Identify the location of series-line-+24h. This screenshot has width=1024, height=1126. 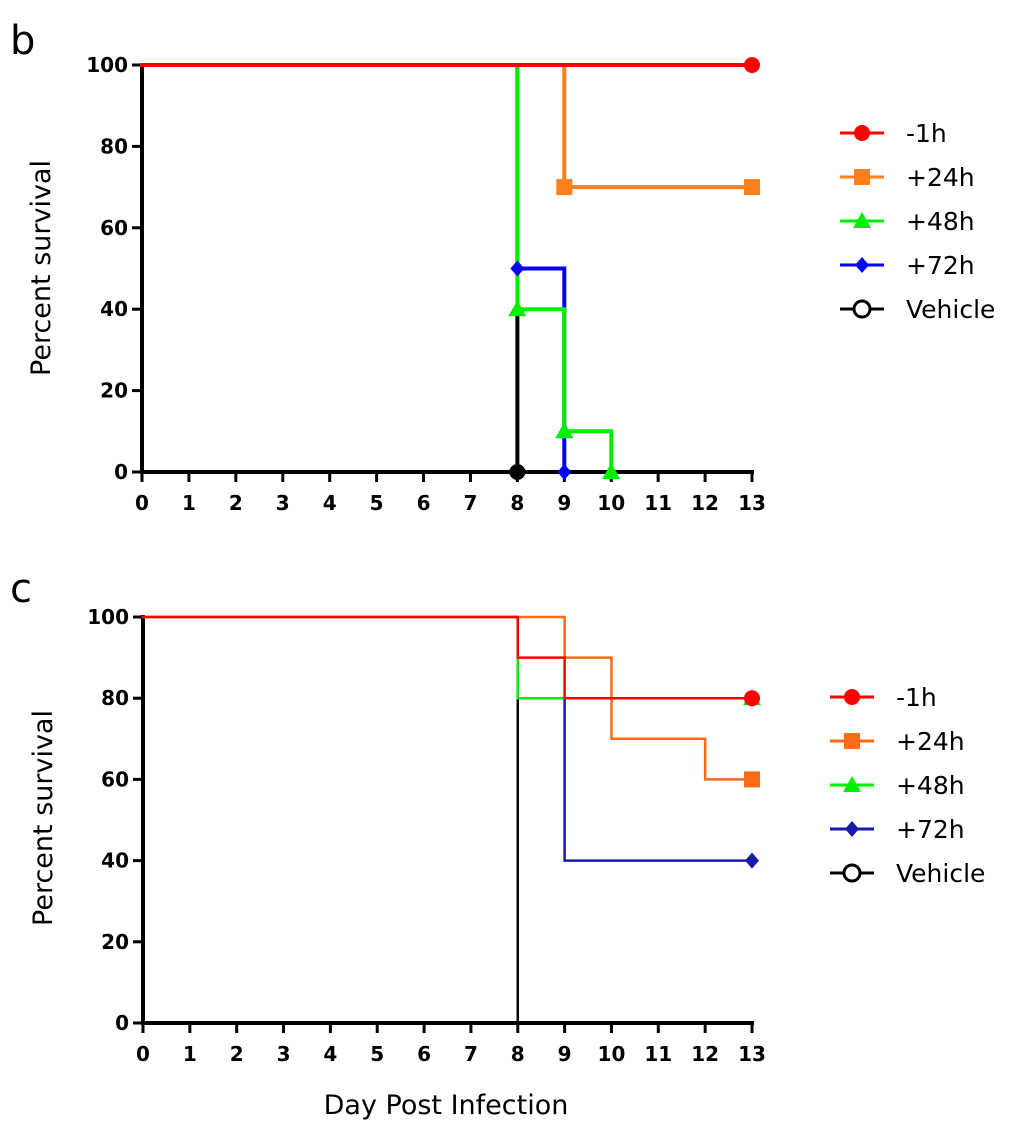
(447, 126).